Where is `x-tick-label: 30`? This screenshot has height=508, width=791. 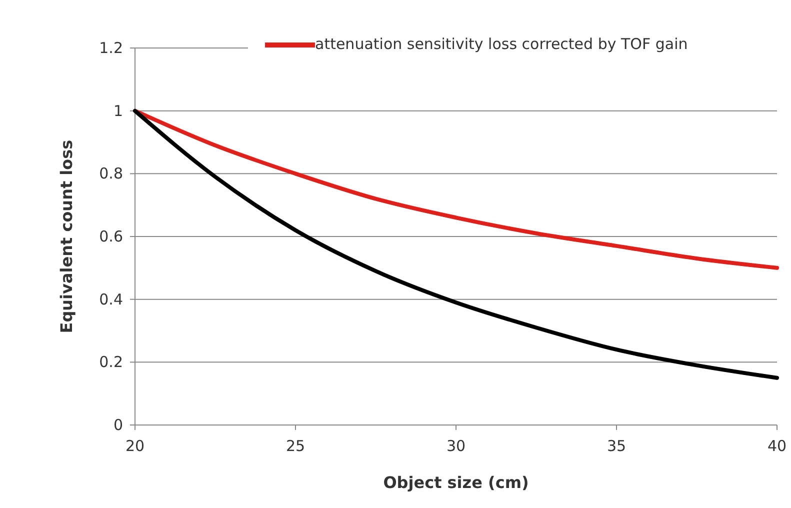
x-tick-label: 30 is located at coordinates (456, 446).